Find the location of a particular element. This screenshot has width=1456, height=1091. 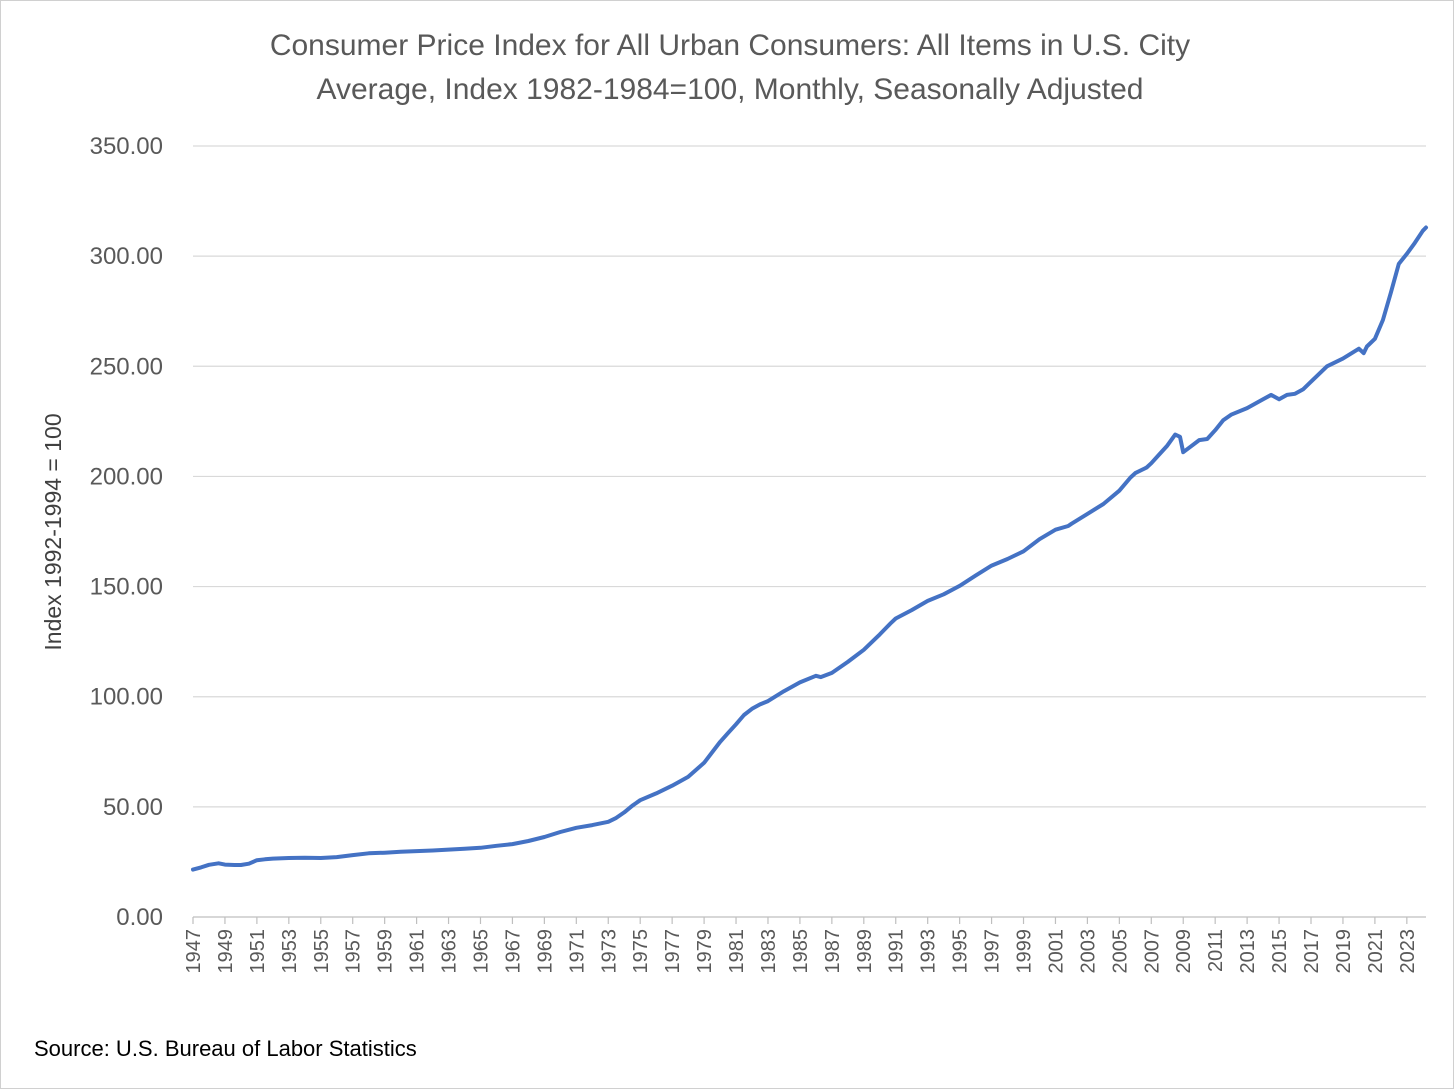

x-tick-label: 2021 is located at coordinates (1376, 951).